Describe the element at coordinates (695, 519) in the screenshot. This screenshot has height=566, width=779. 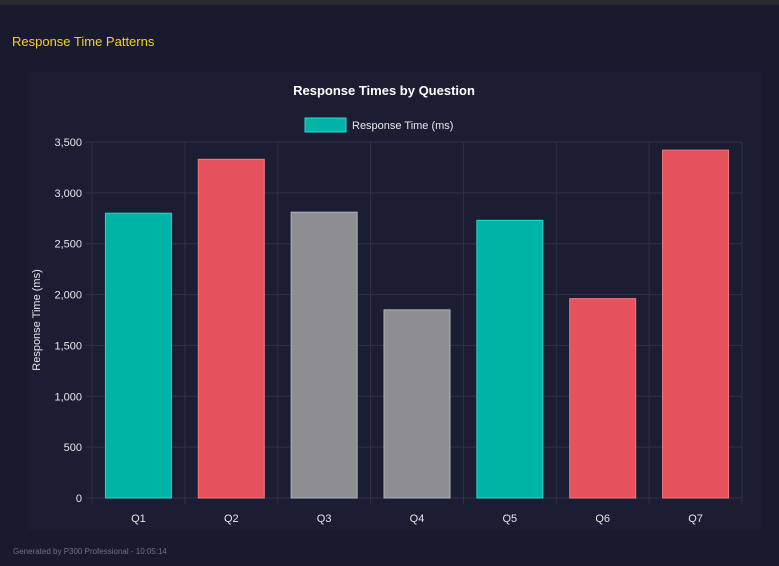
I see `x-tick-label: Q7` at that location.